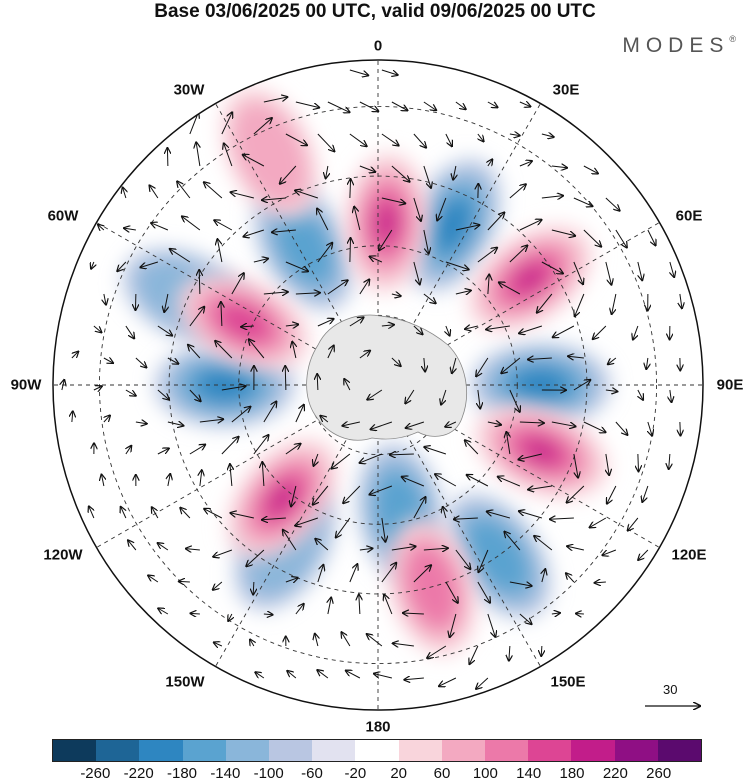  I want to click on lon-label-120e: 120E, so click(689, 555).